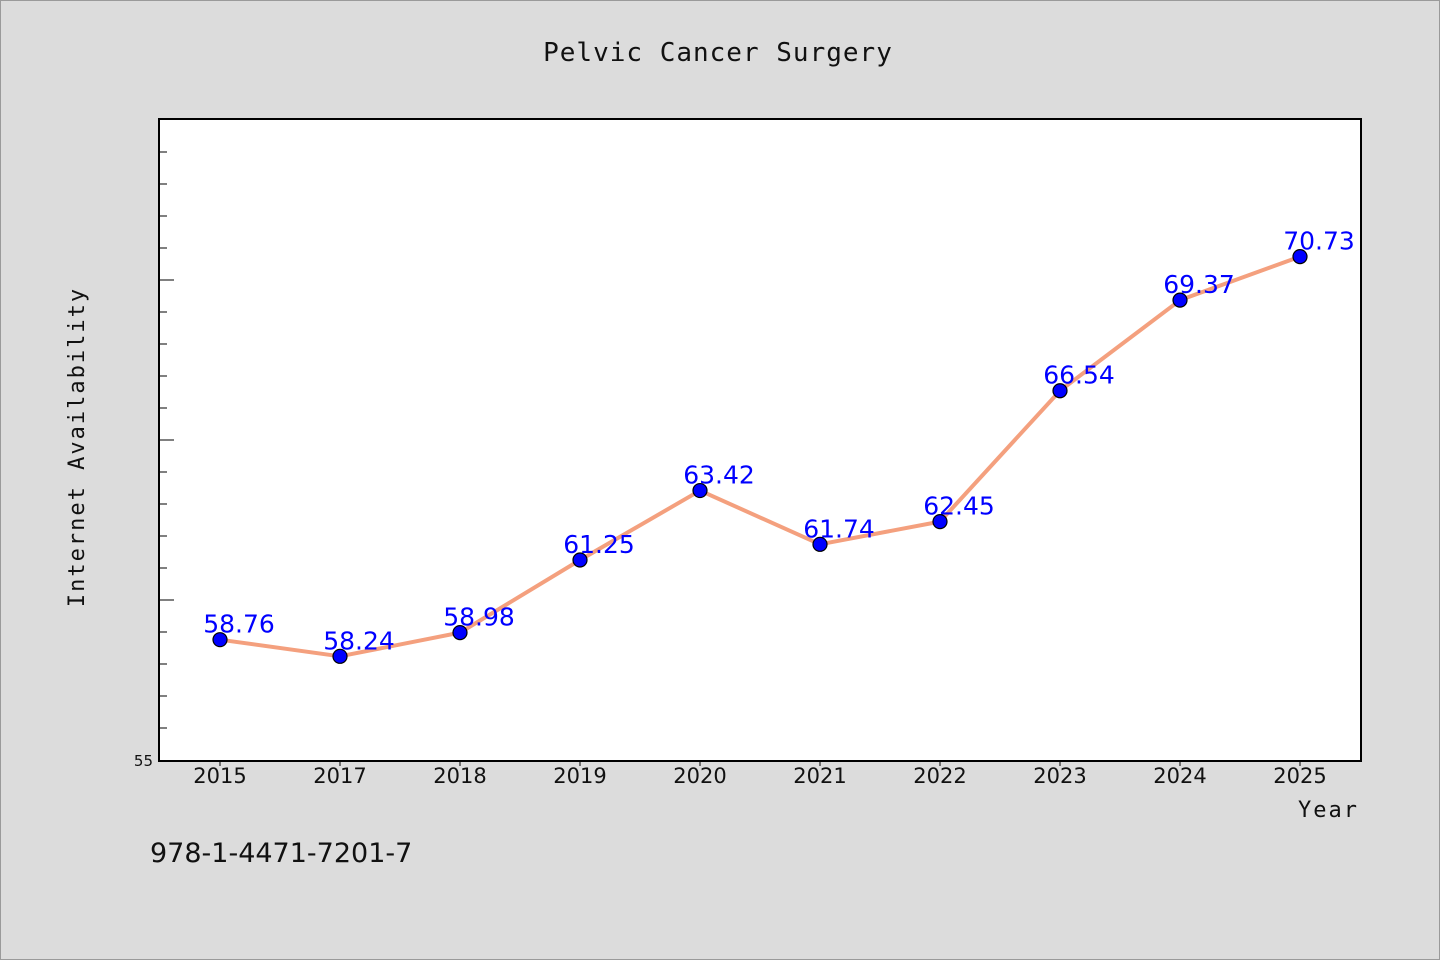  Describe the element at coordinates (1328, 810) in the screenshot. I see `x-axis-label: Year` at that location.